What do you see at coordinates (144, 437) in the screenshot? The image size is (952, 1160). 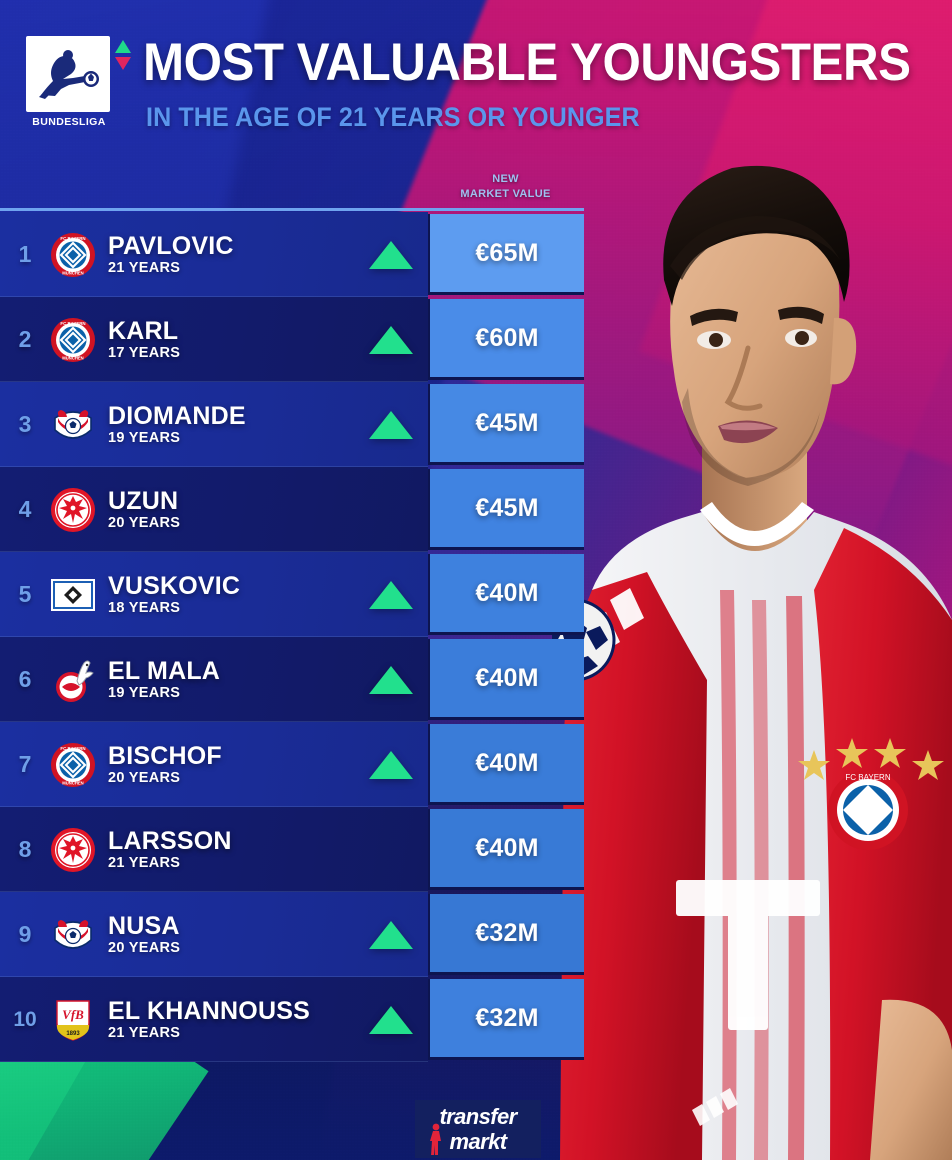 I see `player-age: 19 YEARS` at bounding box center [144, 437].